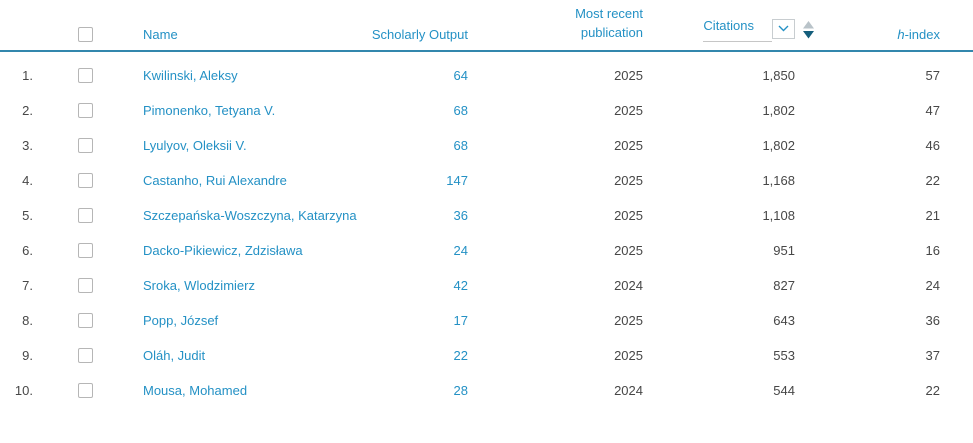  What do you see at coordinates (414, 355) in the screenshot?
I see `row-scholarly-output-cell: 22` at bounding box center [414, 355].